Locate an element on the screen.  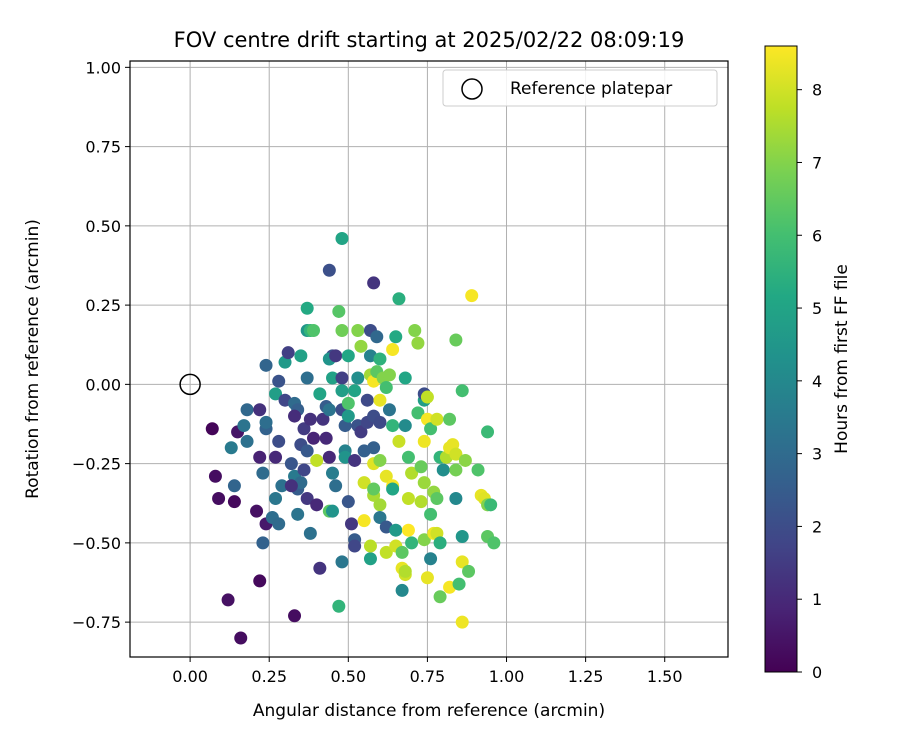
reference-marker is located at coordinates (190, 384).